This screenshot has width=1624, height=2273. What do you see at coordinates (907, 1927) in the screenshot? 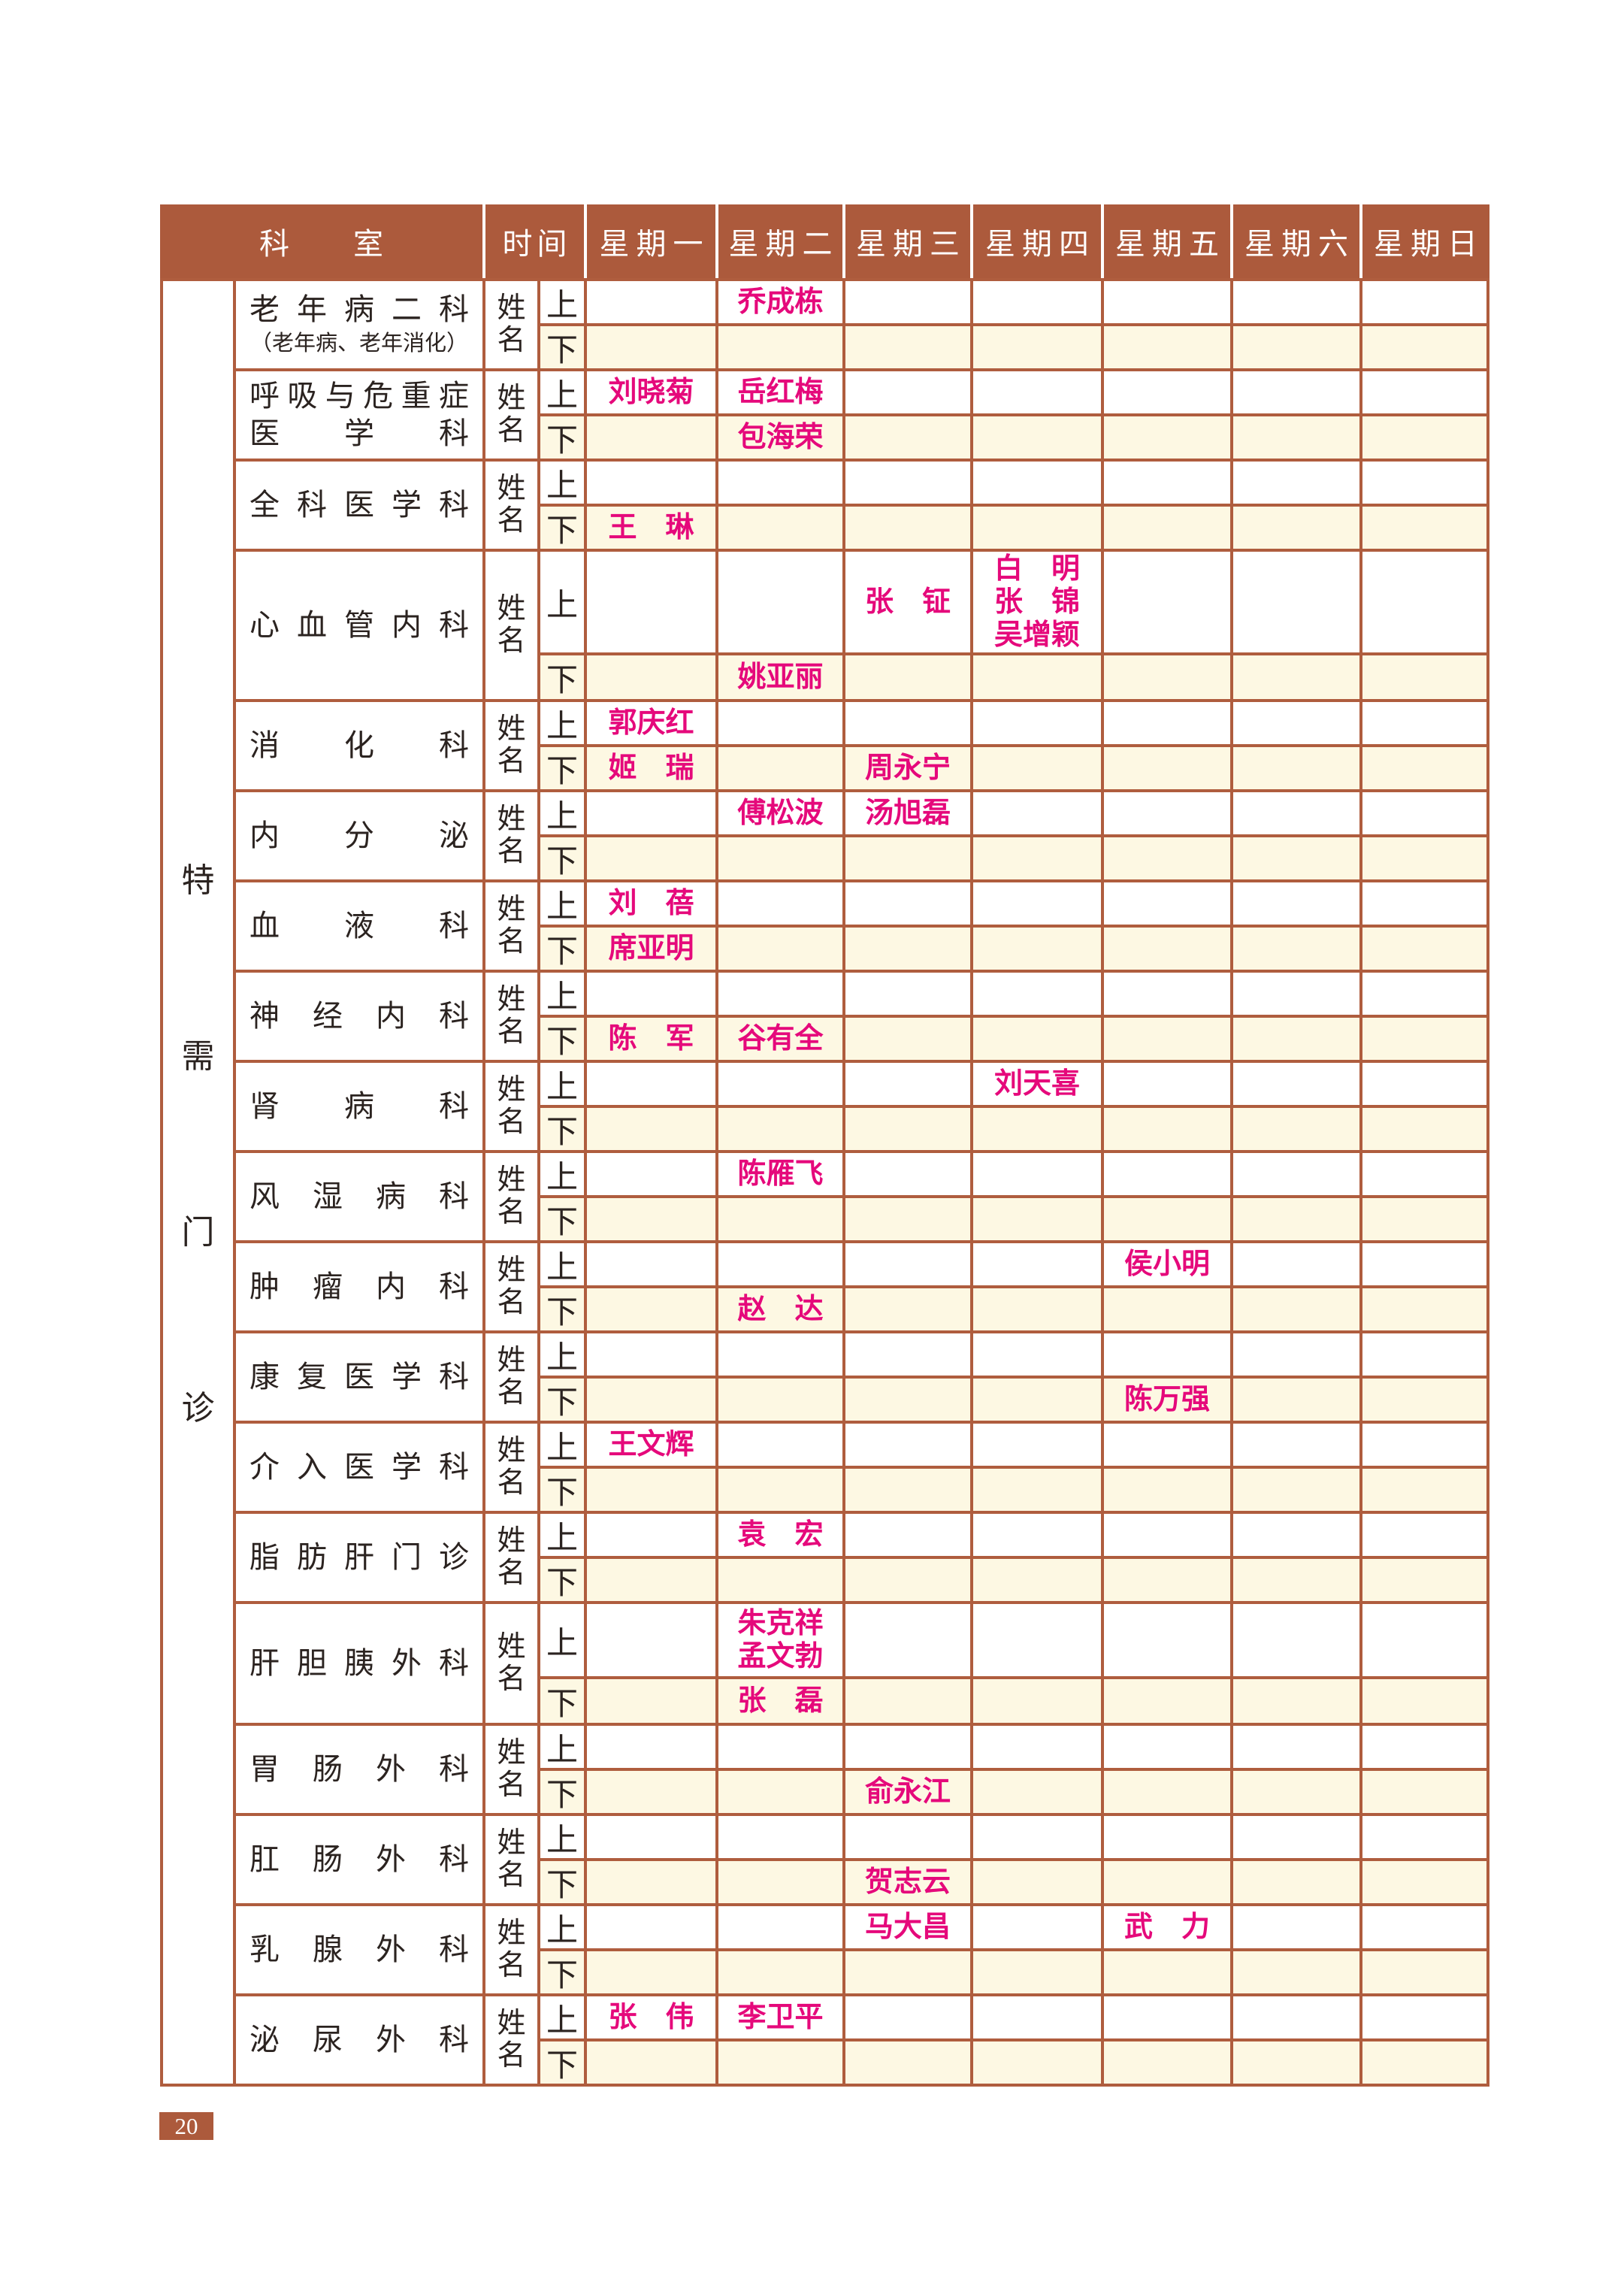
I see `doctor-name: 马大昌` at bounding box center [907, 1927].